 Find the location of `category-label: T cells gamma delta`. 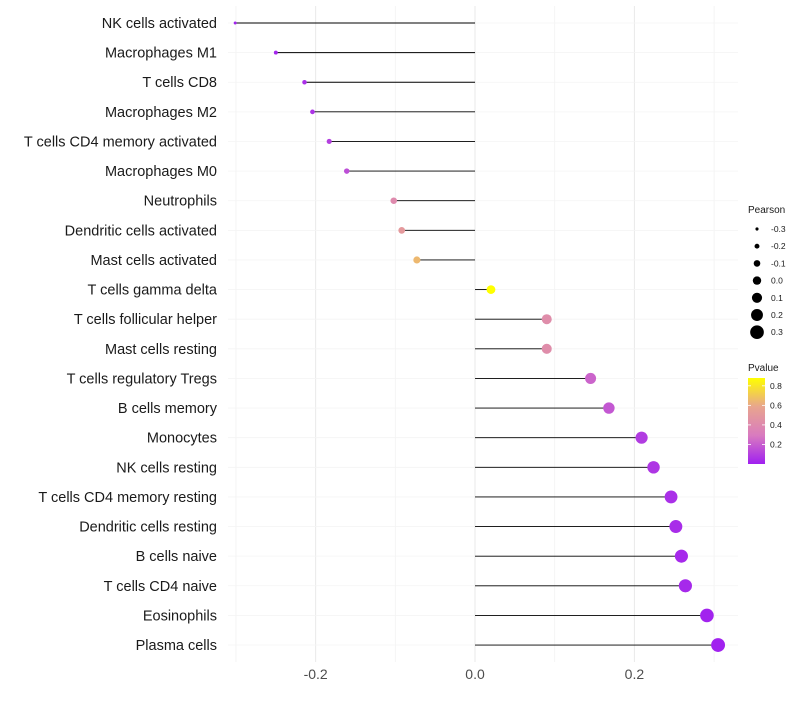

category-label: T cells gamma delta is located at coordinates (153, 291).